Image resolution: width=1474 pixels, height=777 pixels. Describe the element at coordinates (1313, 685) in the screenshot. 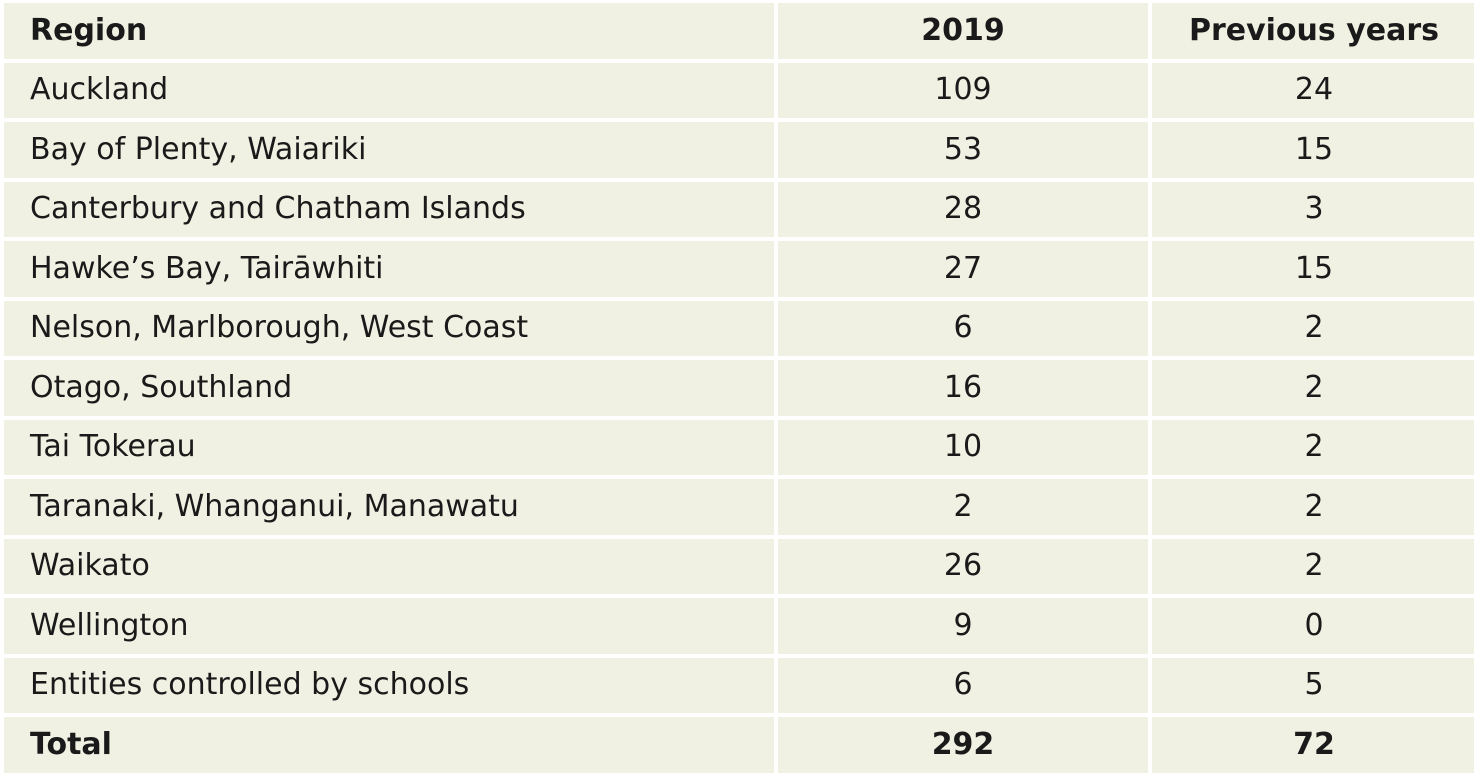

I see `value-previous-cell: 5` at that location.